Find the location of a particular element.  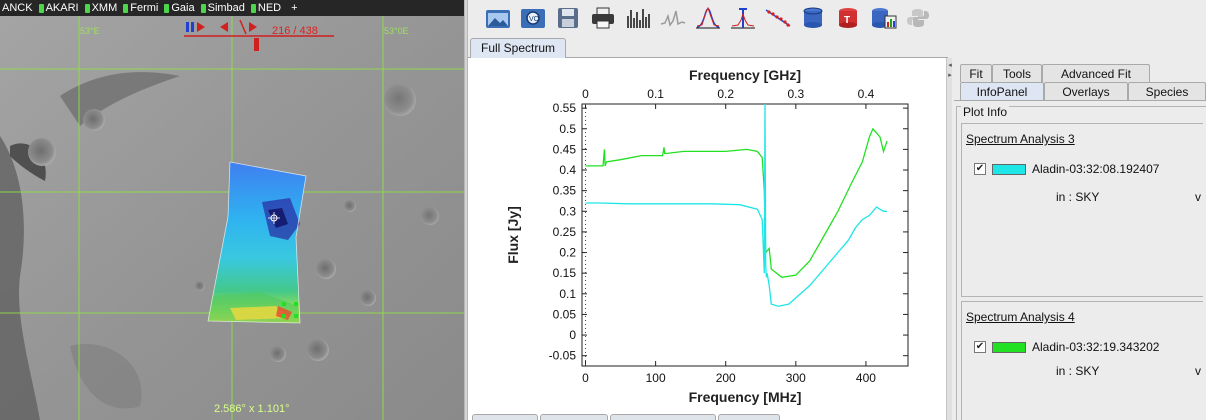

survey-label: ANCK is located at coordinates (17, 8).